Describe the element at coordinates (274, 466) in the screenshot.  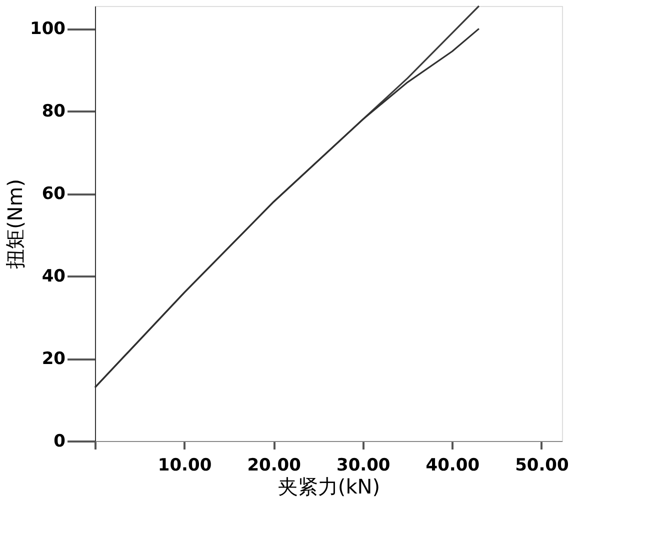
I see `x-tick-label: 20.00` at that location.